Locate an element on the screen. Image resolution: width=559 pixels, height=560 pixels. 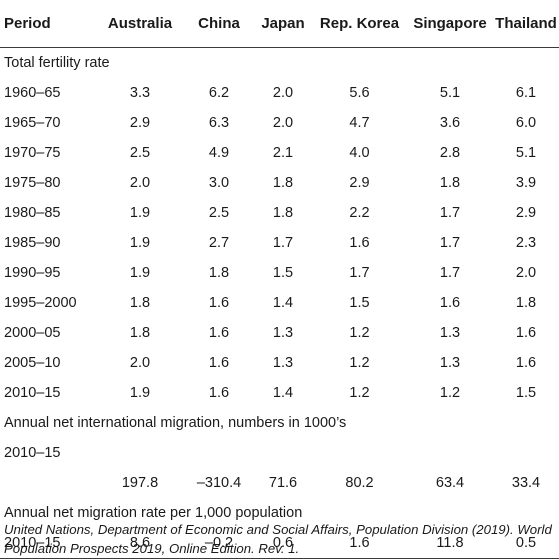
table-cell: 2.3 is located at coordinates (526, 243).